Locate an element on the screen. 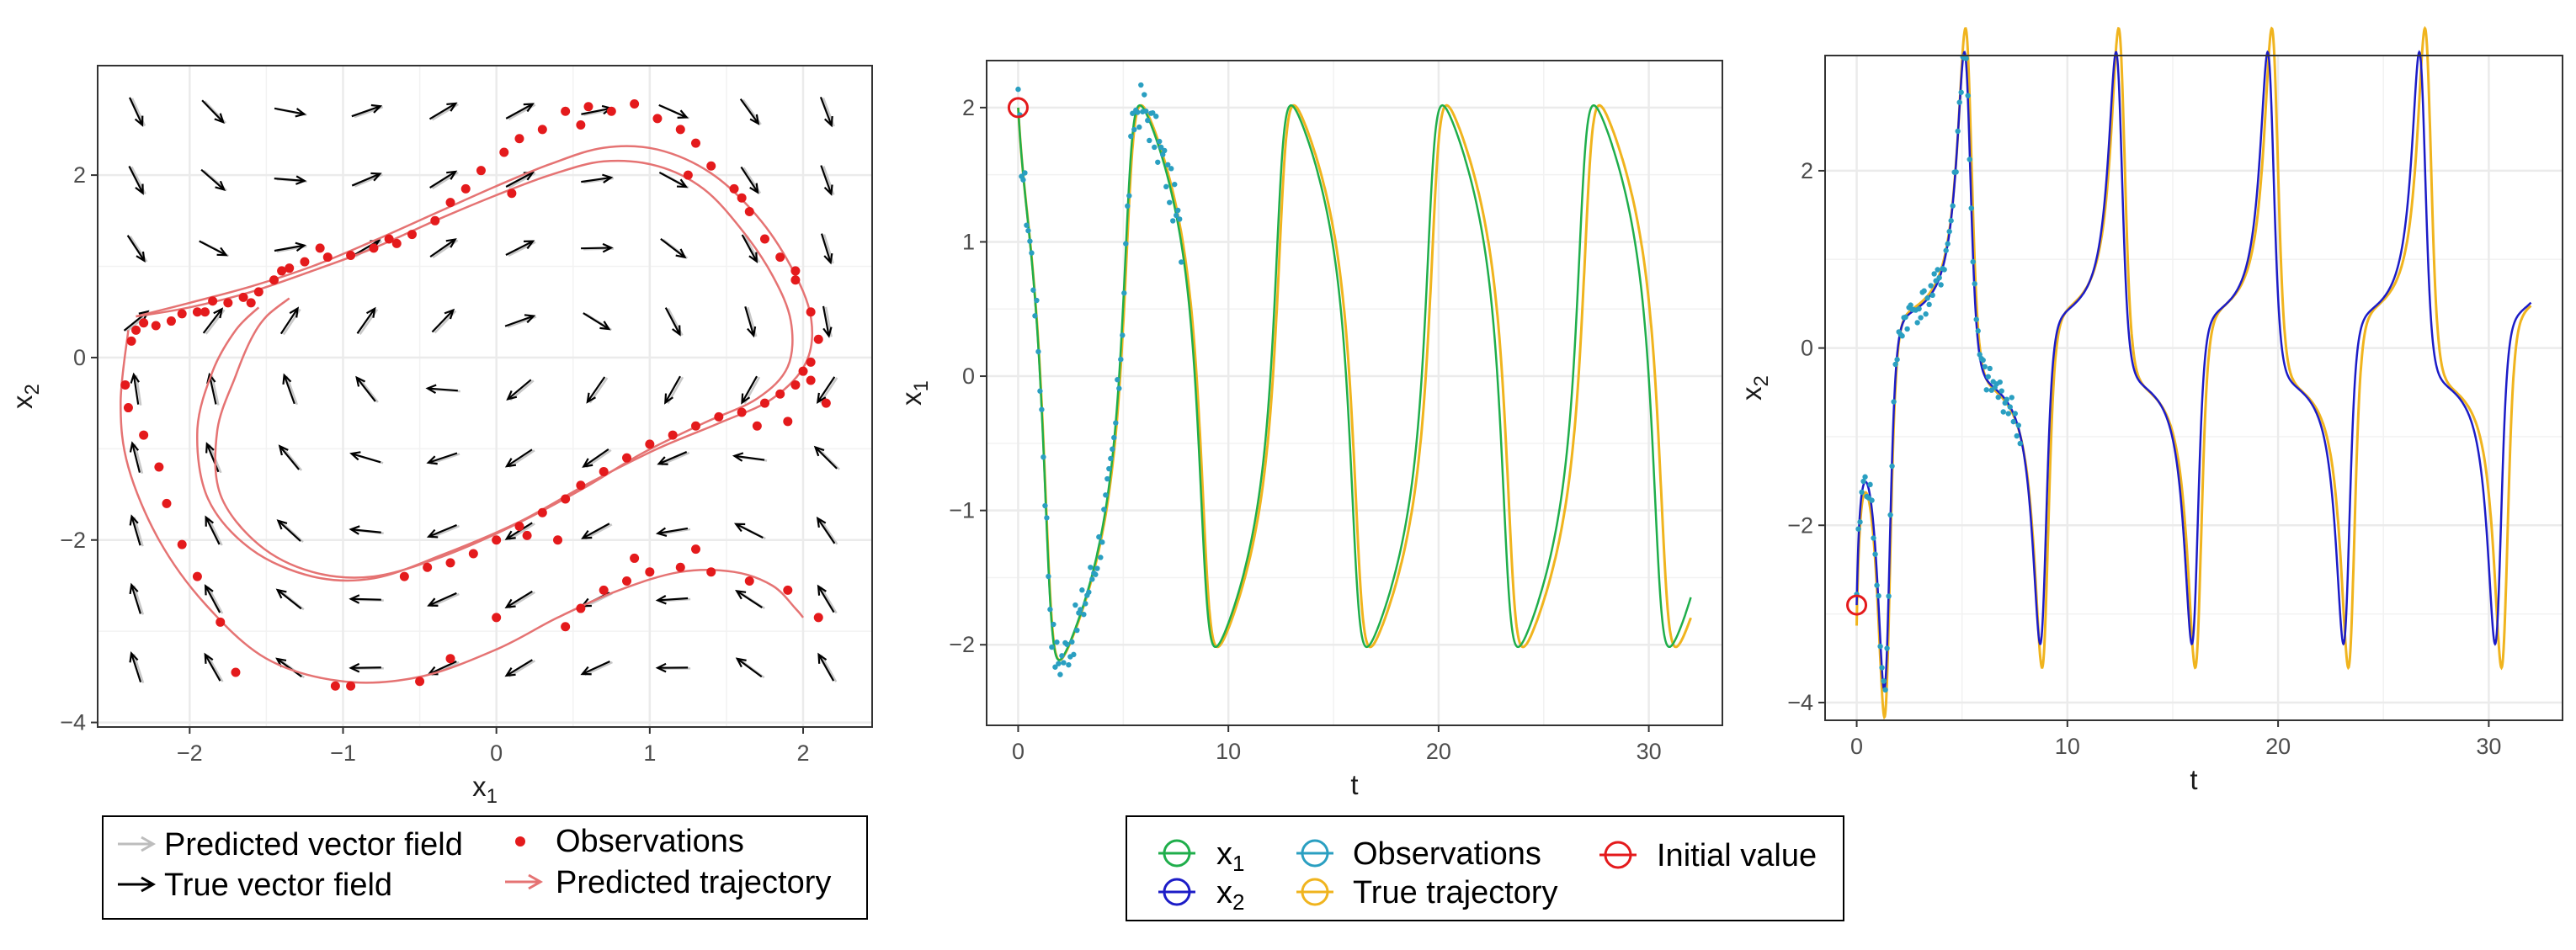  legend-label-observations: Observations is located at coordinates (650, 842).